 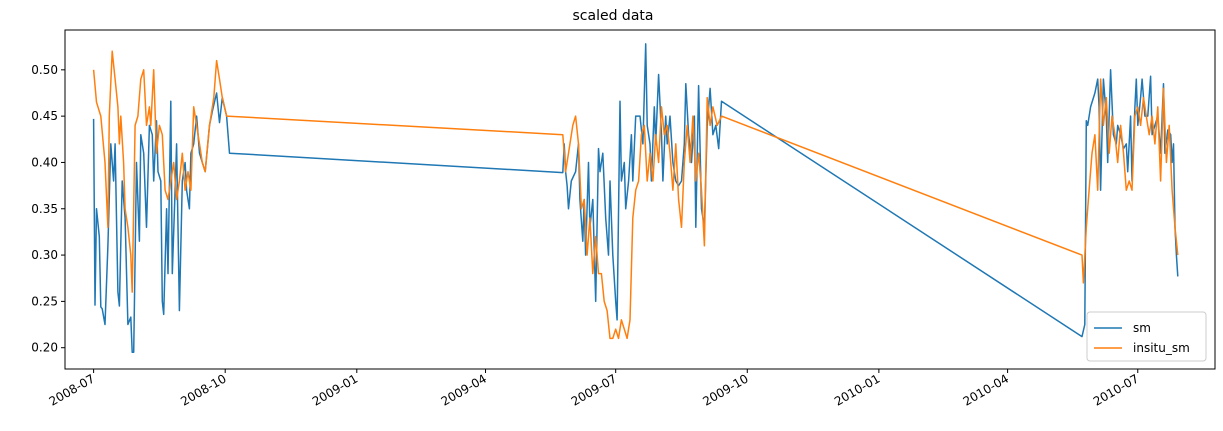 What do you see at coordinates (44, 255) in the screenshot?
I see `y-tick-label: 0.30` at bounding box center [44, 255].